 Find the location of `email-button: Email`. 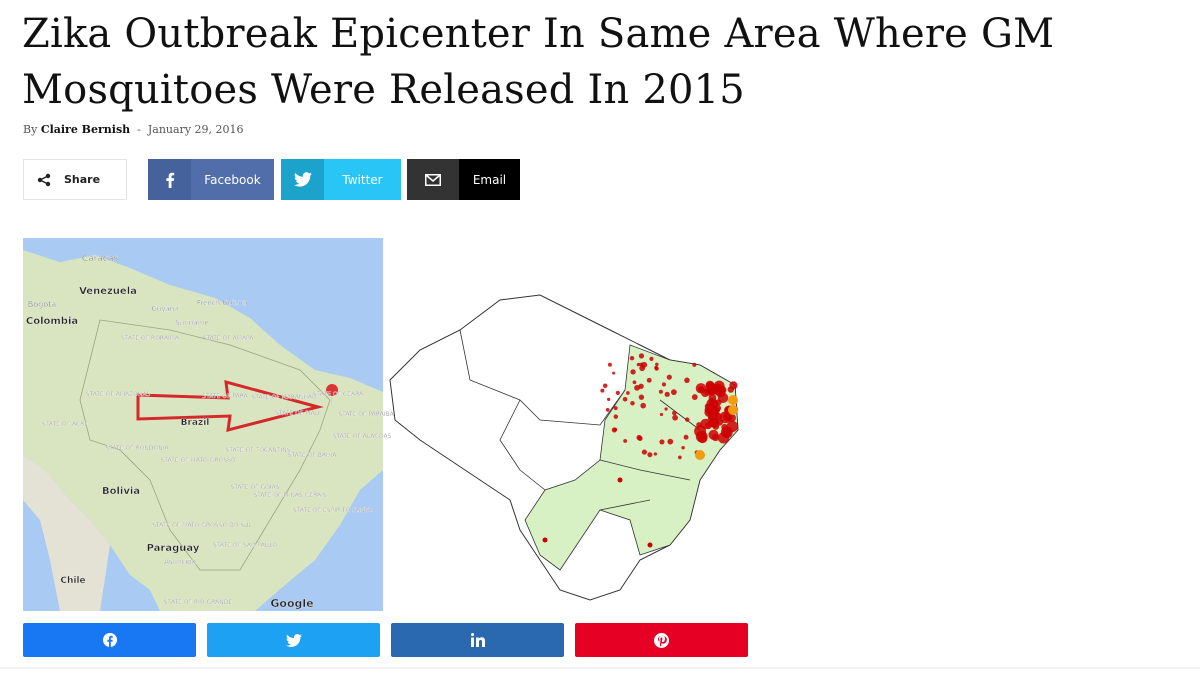

email-button: Email is located at coordinates (463, 179).